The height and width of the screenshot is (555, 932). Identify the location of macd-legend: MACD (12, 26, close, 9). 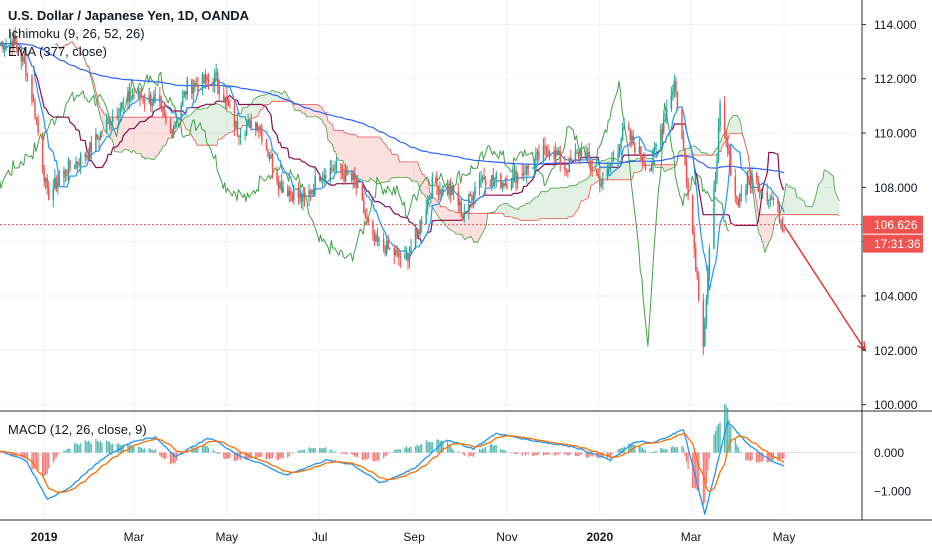
(77, 430).